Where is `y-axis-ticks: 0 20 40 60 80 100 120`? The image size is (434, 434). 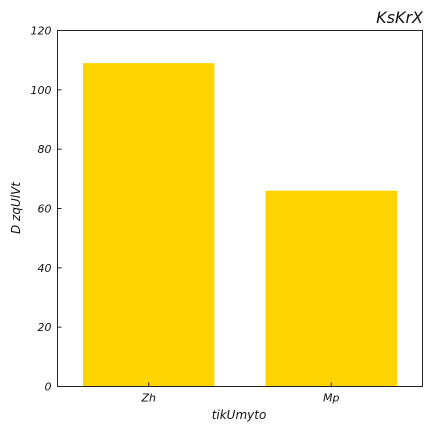 y-axis-ticks: 0 20 40 60 80 100 120 is located at coordinates (46, 209).